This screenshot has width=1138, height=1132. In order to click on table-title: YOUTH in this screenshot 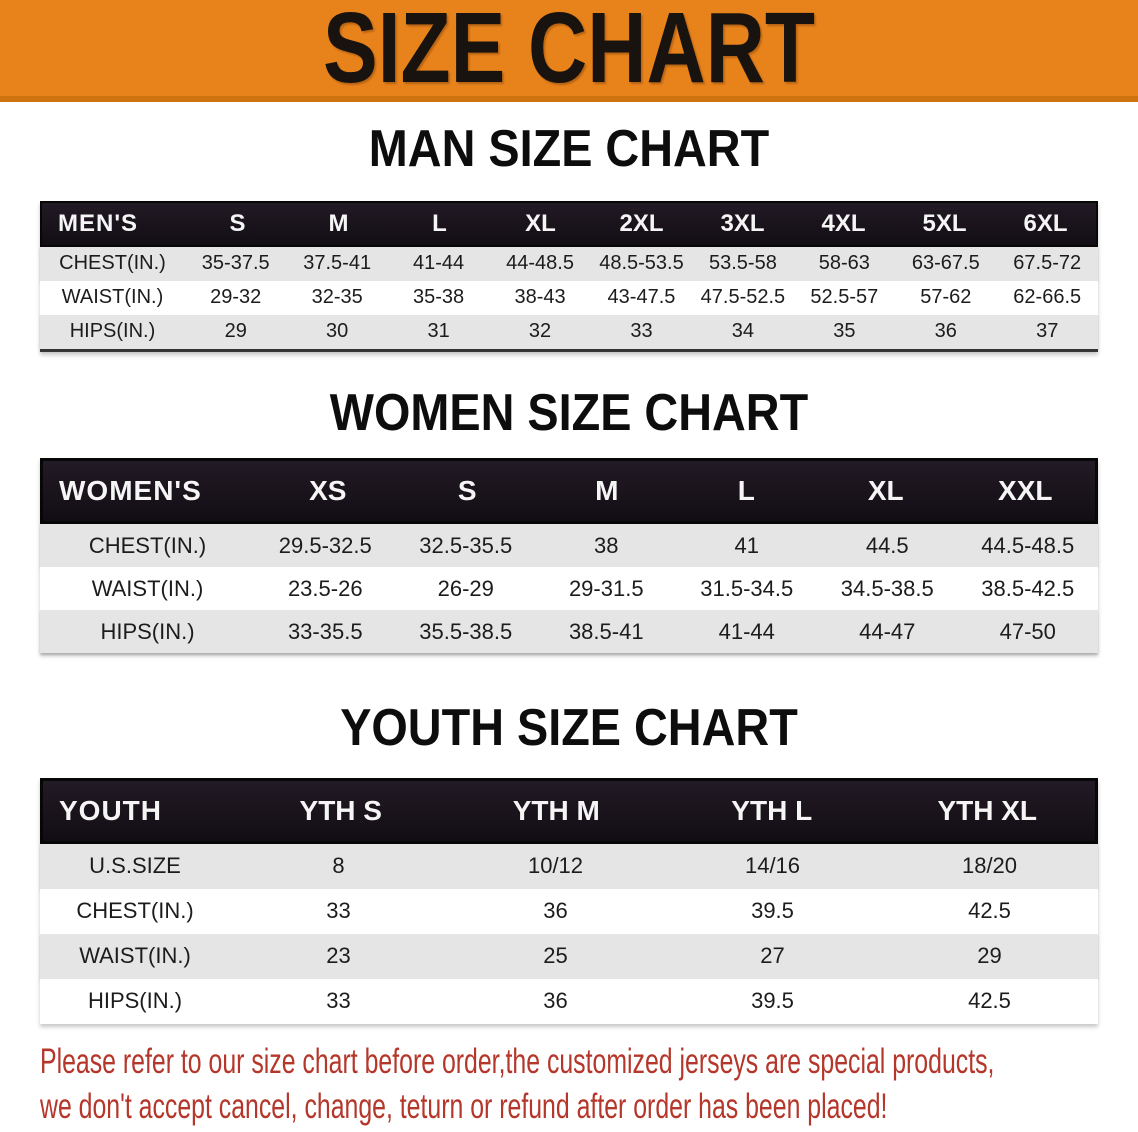, I will do `click(110, 810)`.